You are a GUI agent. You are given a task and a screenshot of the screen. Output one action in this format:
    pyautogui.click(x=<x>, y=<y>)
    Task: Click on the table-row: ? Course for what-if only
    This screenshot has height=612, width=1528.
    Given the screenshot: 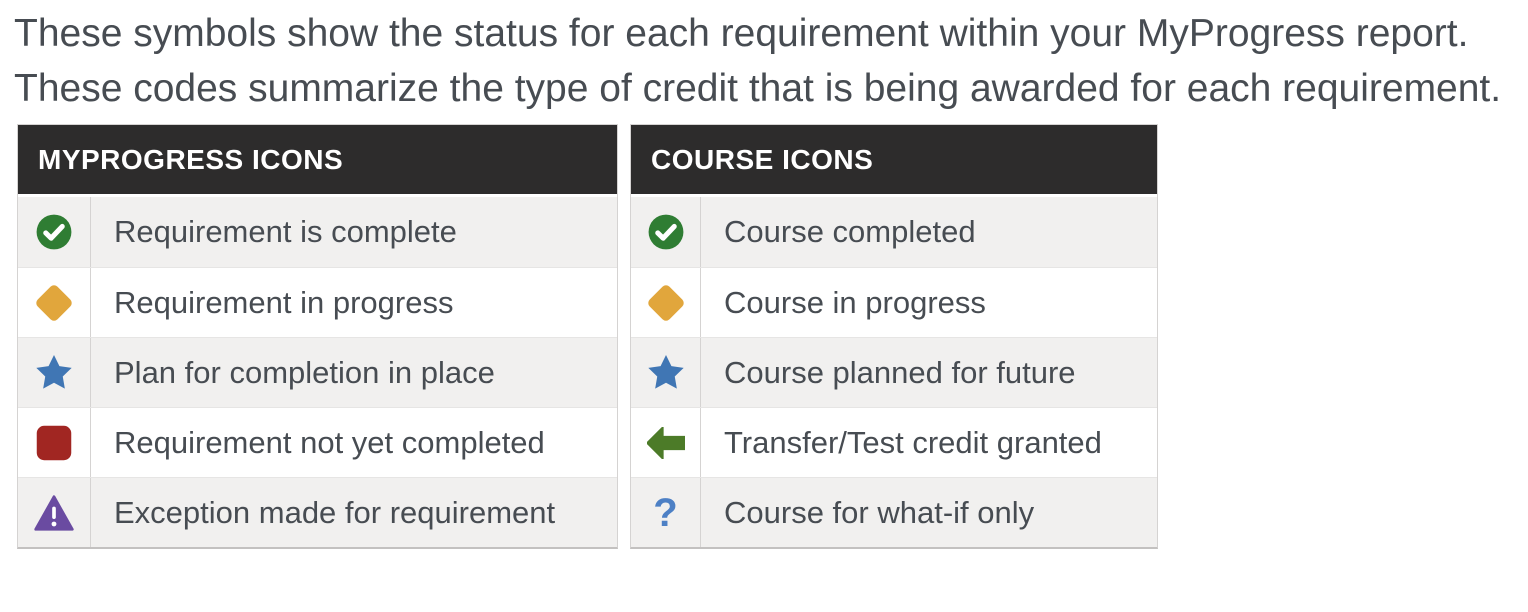 What is the action you would take?
    pyautogui.click(x=894, y=512)
    